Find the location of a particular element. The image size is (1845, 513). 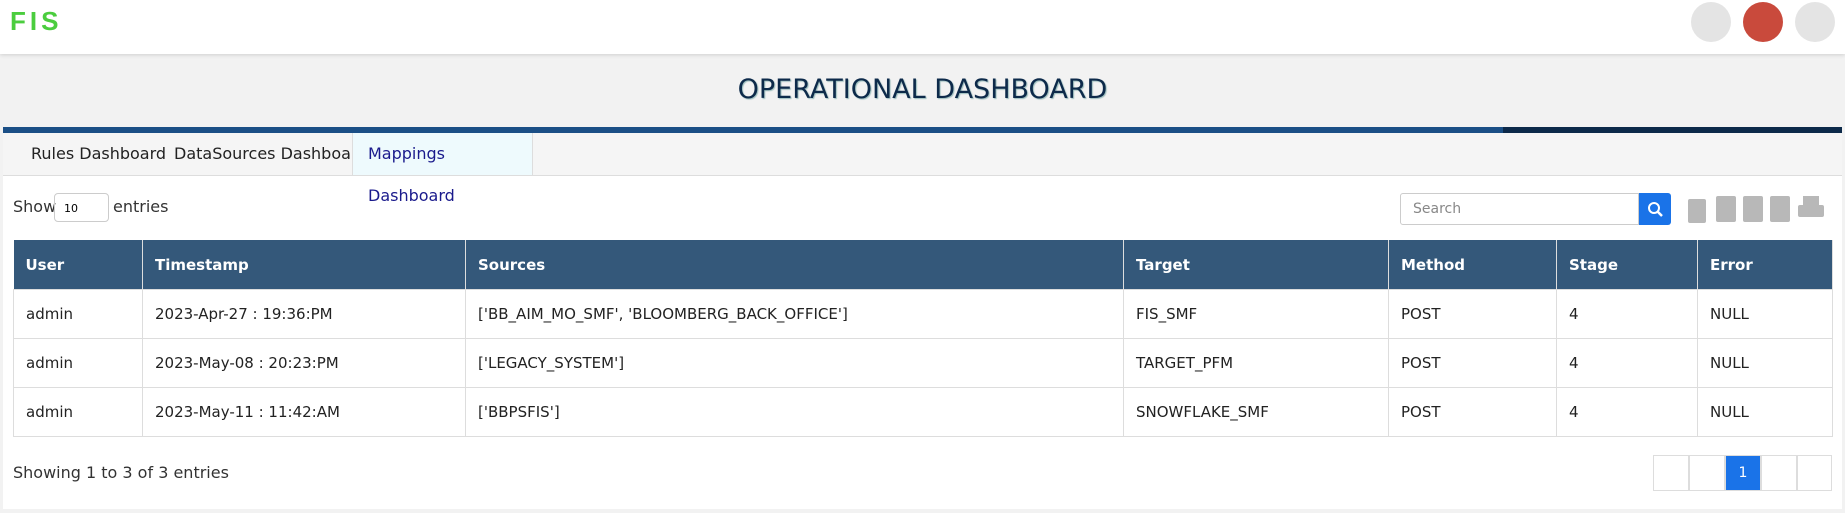

logo: FIS is located at coordinates (36, 21).